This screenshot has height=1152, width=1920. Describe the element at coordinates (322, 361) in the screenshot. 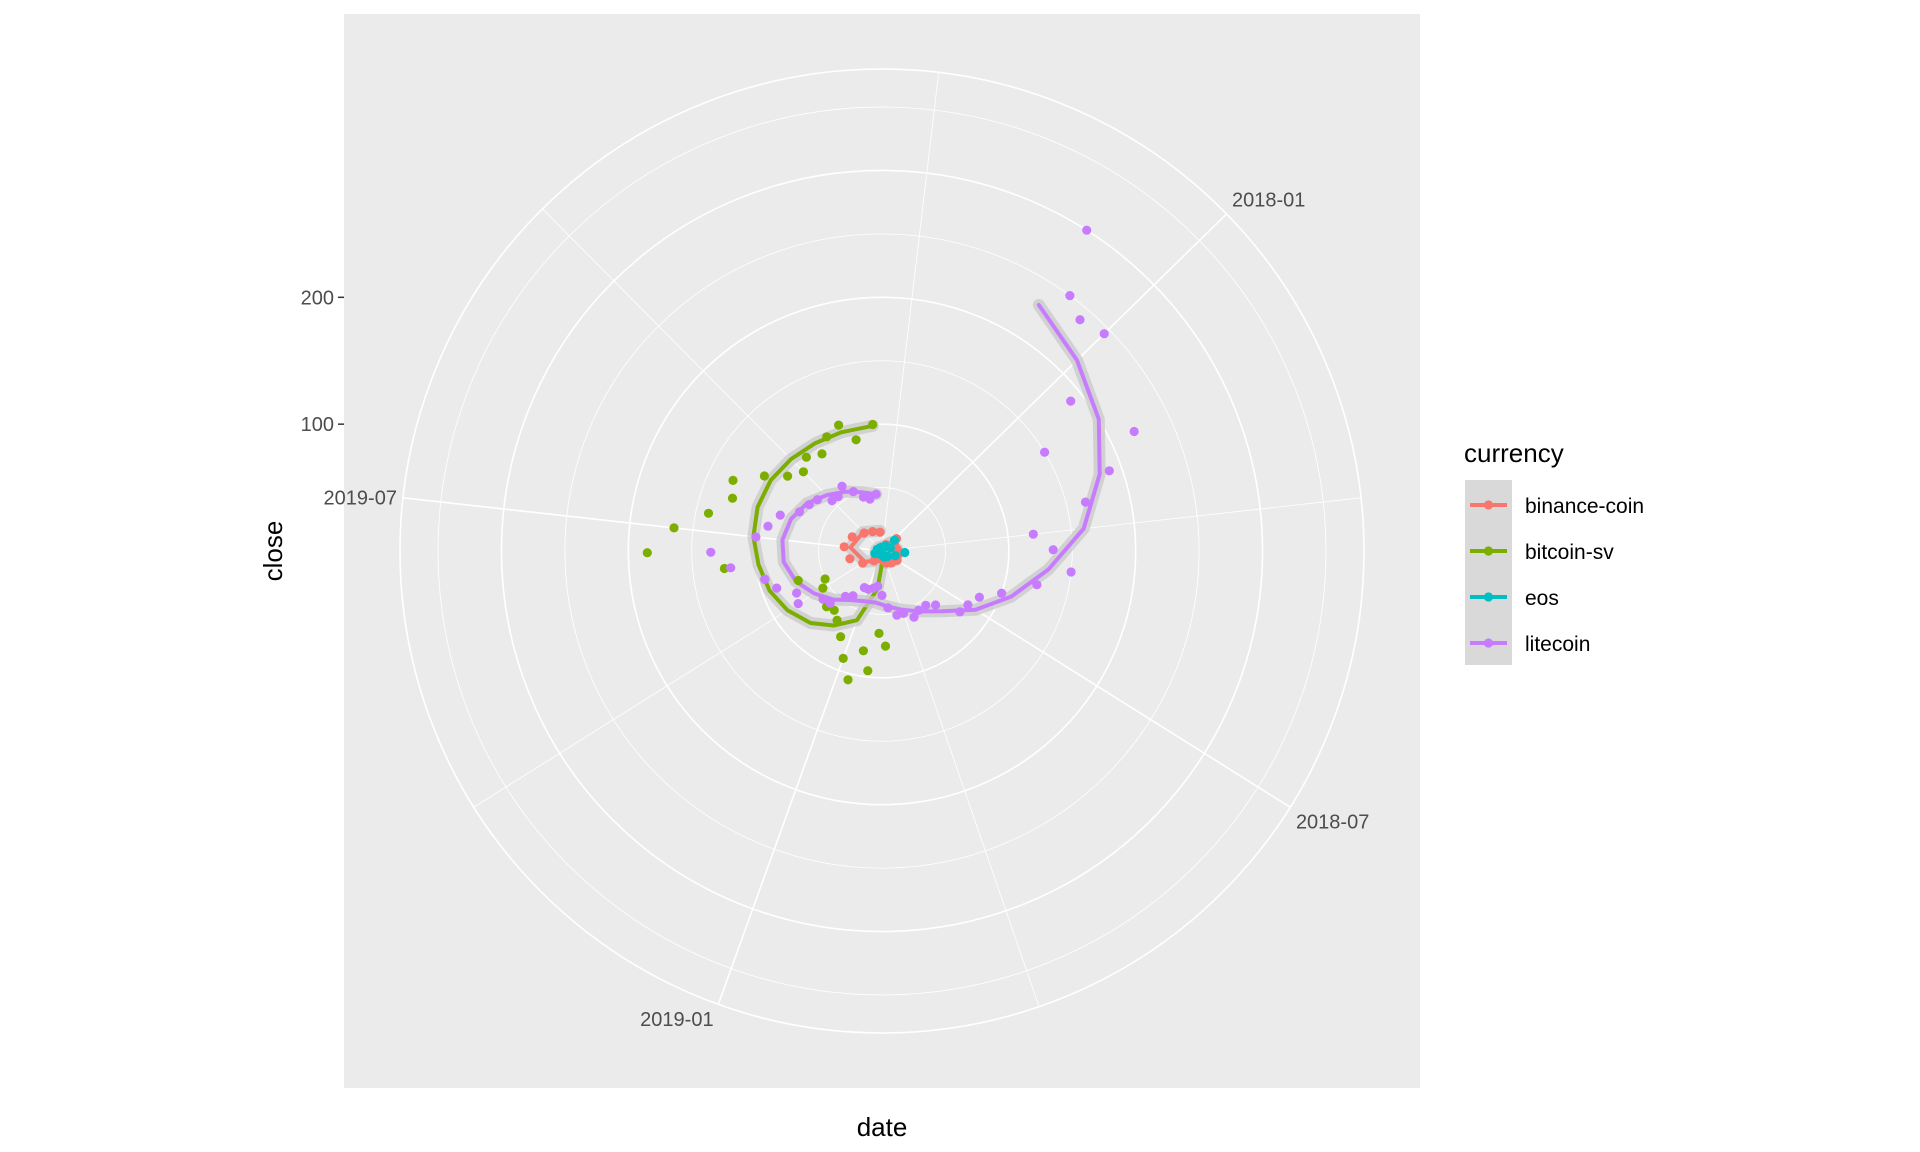

I see `close-axis: 100 200` at that location.